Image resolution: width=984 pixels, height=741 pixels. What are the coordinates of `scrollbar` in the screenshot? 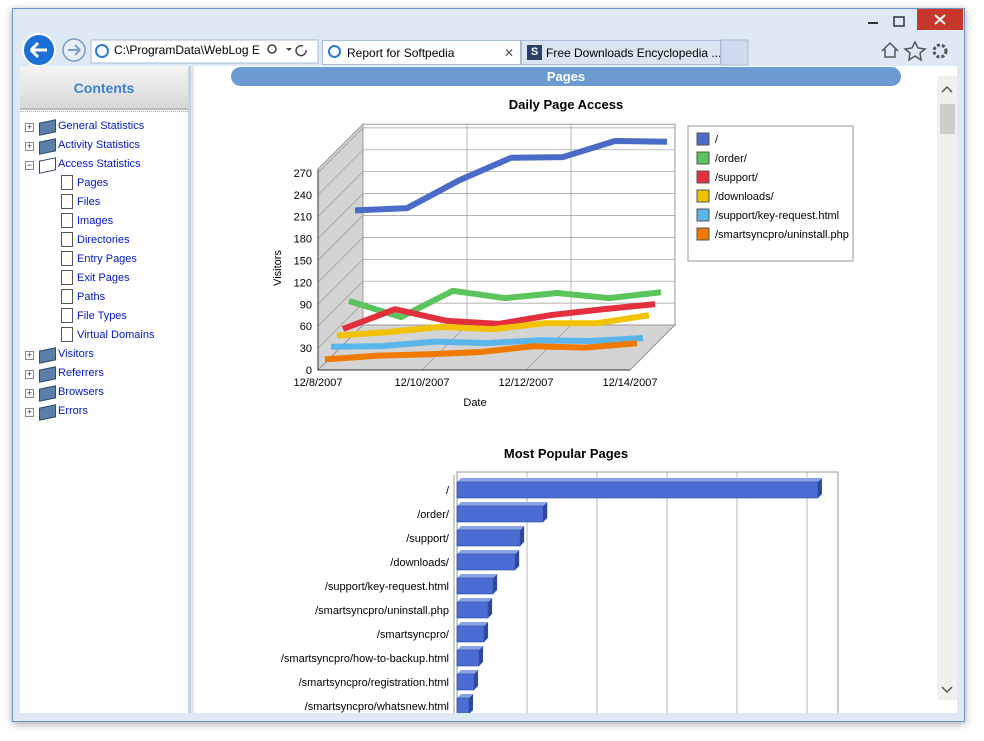 It's located at (947, 388).